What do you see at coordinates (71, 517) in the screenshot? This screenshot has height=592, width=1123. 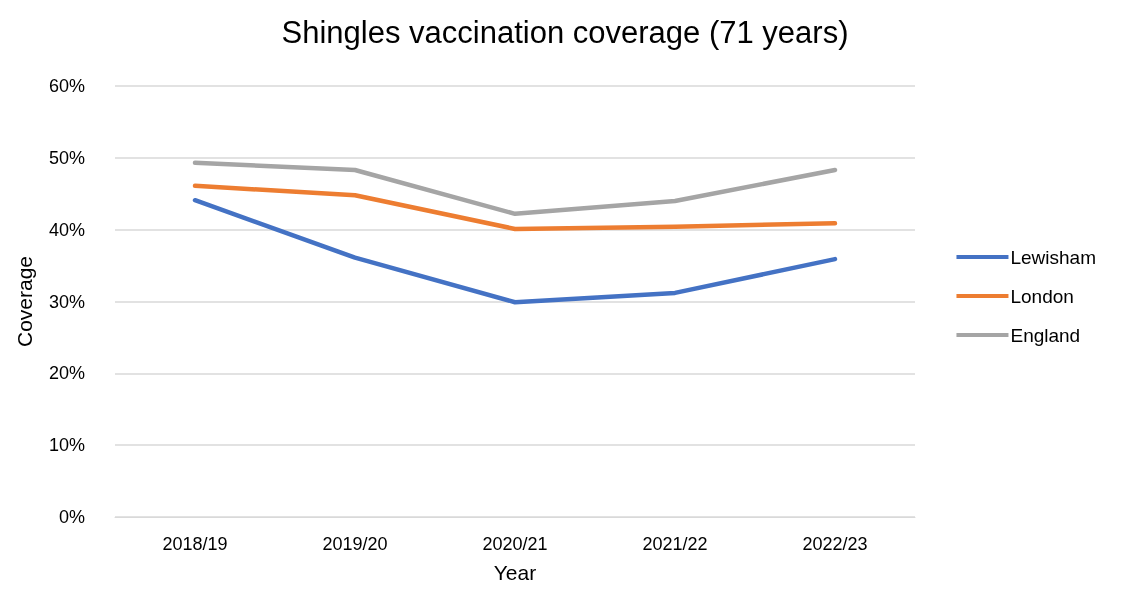 I see `y-tick-label: 0%` at bounding box center [71, 517].